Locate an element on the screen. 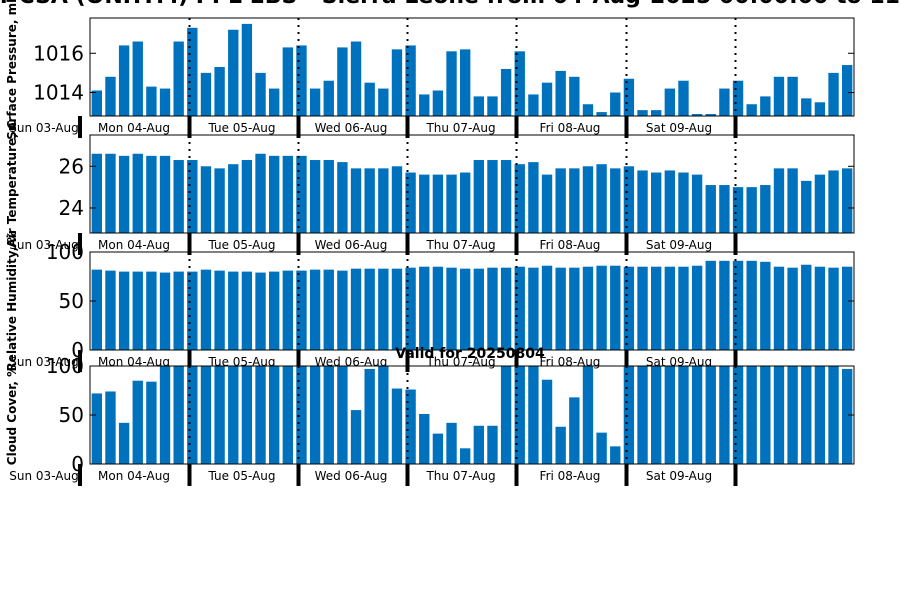  x-tick-label: Wed 06-Aug is located at coordinates (351, 245).